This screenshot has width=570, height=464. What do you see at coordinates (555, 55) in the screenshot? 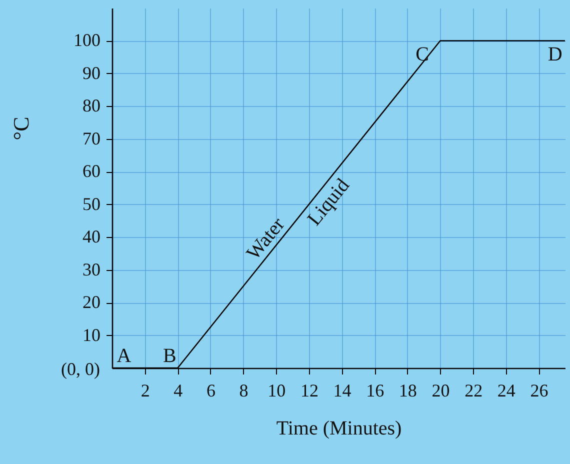
I see `annotation: D` at bounding box center [555, 55].